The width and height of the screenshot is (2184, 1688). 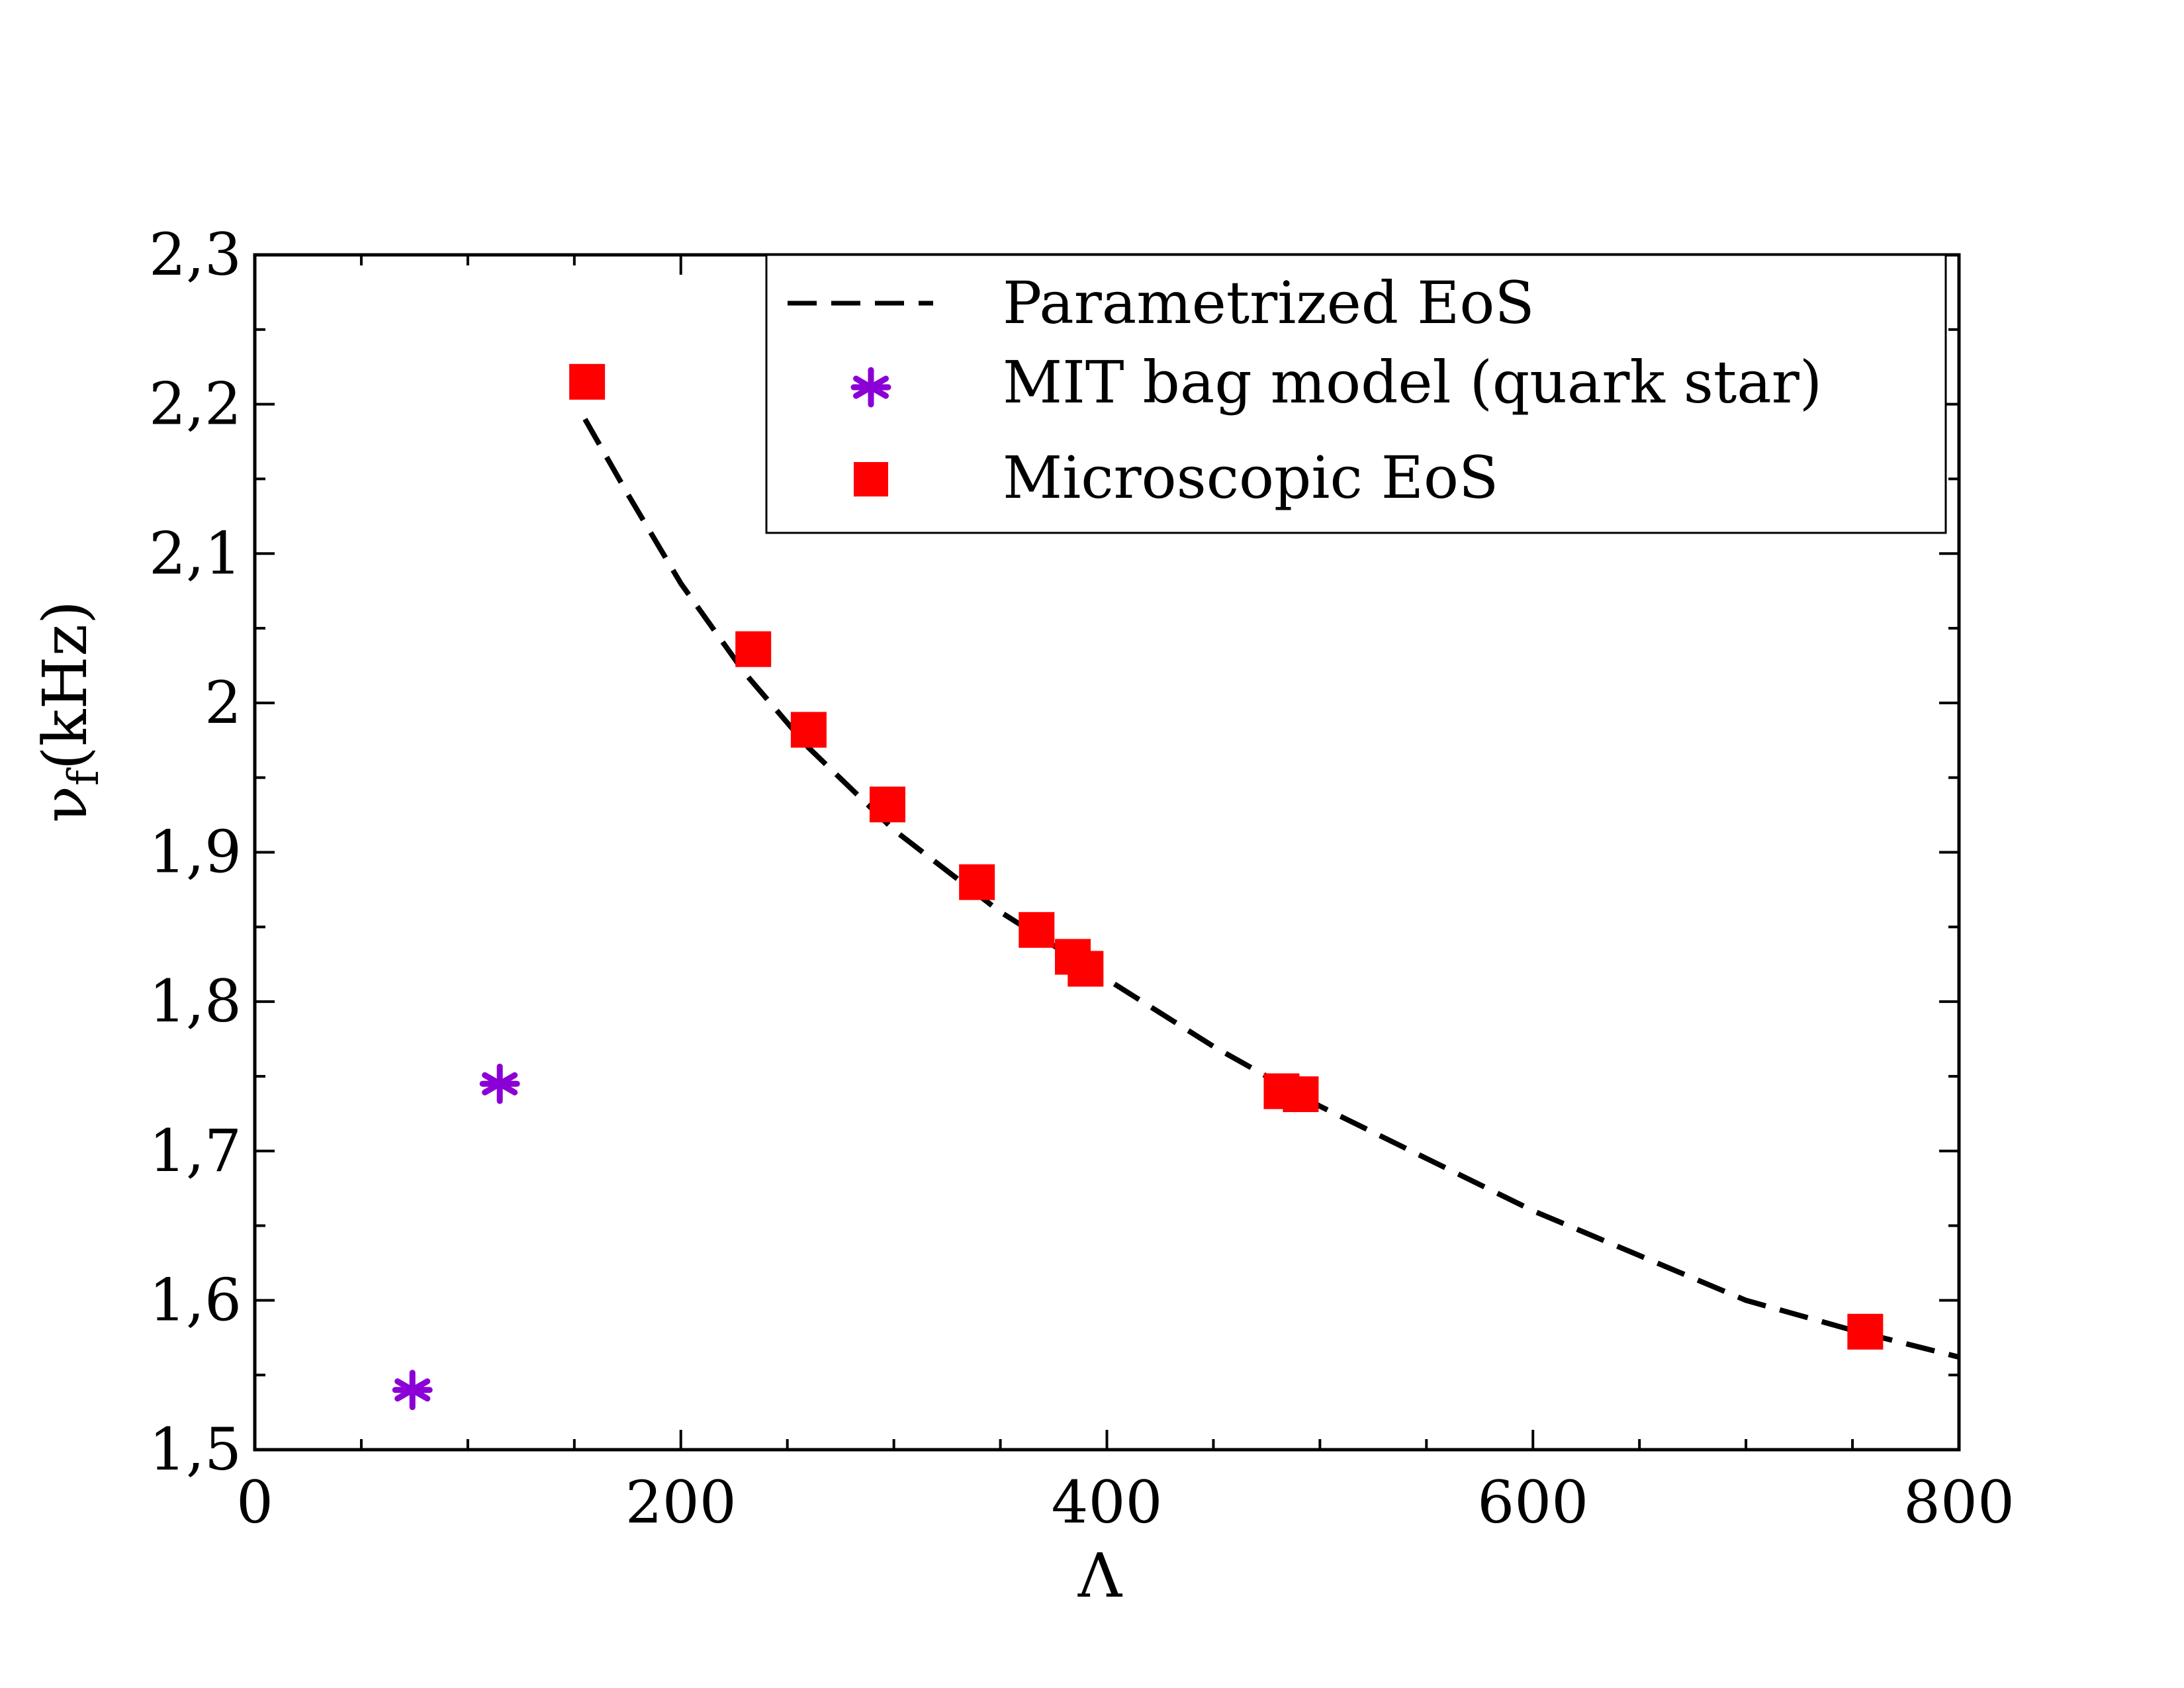 What do you see at coordinates (195, 553) in the screenshot?
I see `y-tick-label: 2,1` at bounding box center [195, 553].